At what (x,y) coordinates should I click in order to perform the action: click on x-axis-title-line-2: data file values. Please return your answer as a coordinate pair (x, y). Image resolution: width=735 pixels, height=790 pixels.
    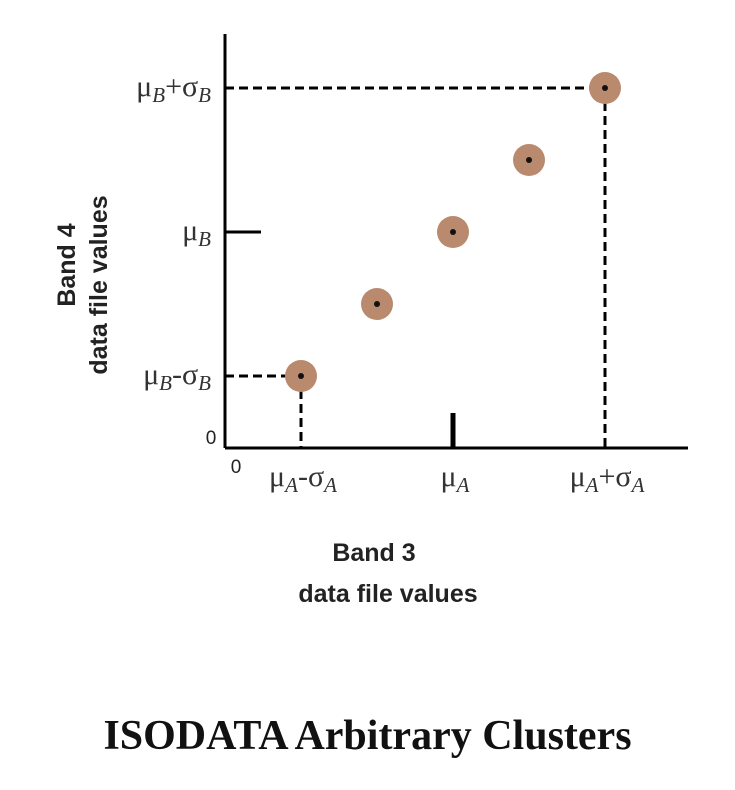
    Looking at the image, I should click on (387, 594).